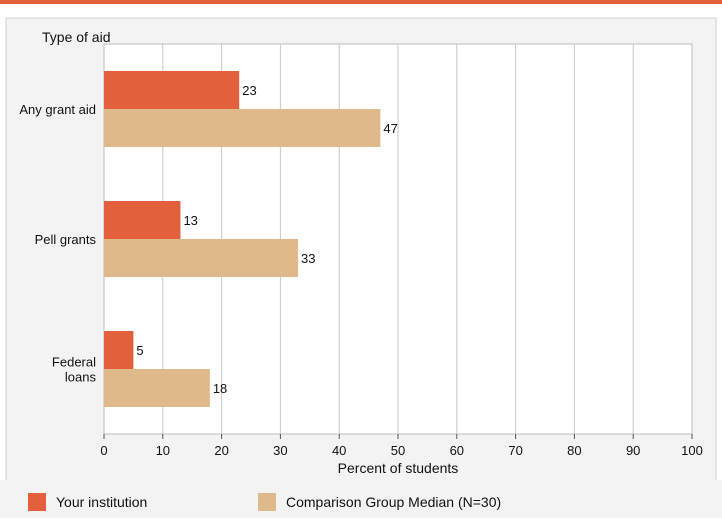 The width and height of the screenshot is (722, 523). What do you see at coordinates (249, 90) in the screenshot?
I see `data-label: 23` at bounding box center [249, 90].